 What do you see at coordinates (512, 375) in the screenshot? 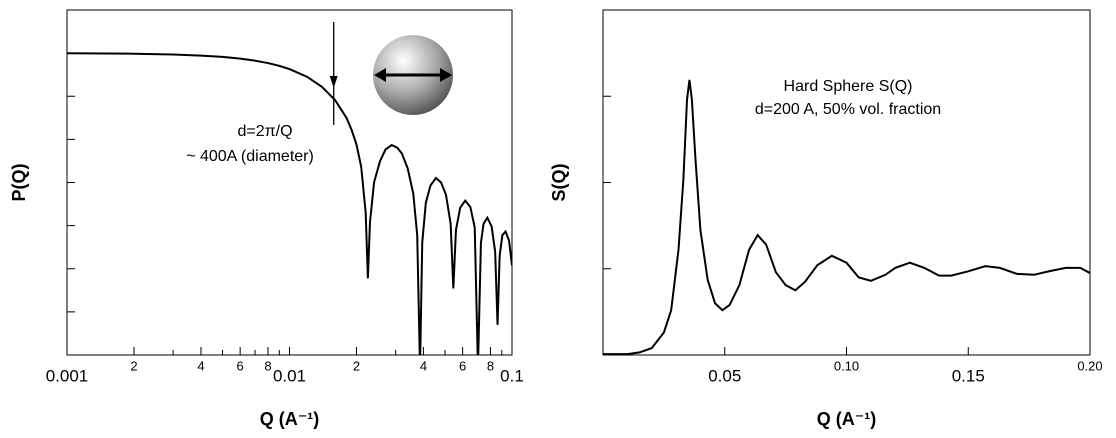
I see `x-tick-label: 0.1` at bounding box center [512, 375].